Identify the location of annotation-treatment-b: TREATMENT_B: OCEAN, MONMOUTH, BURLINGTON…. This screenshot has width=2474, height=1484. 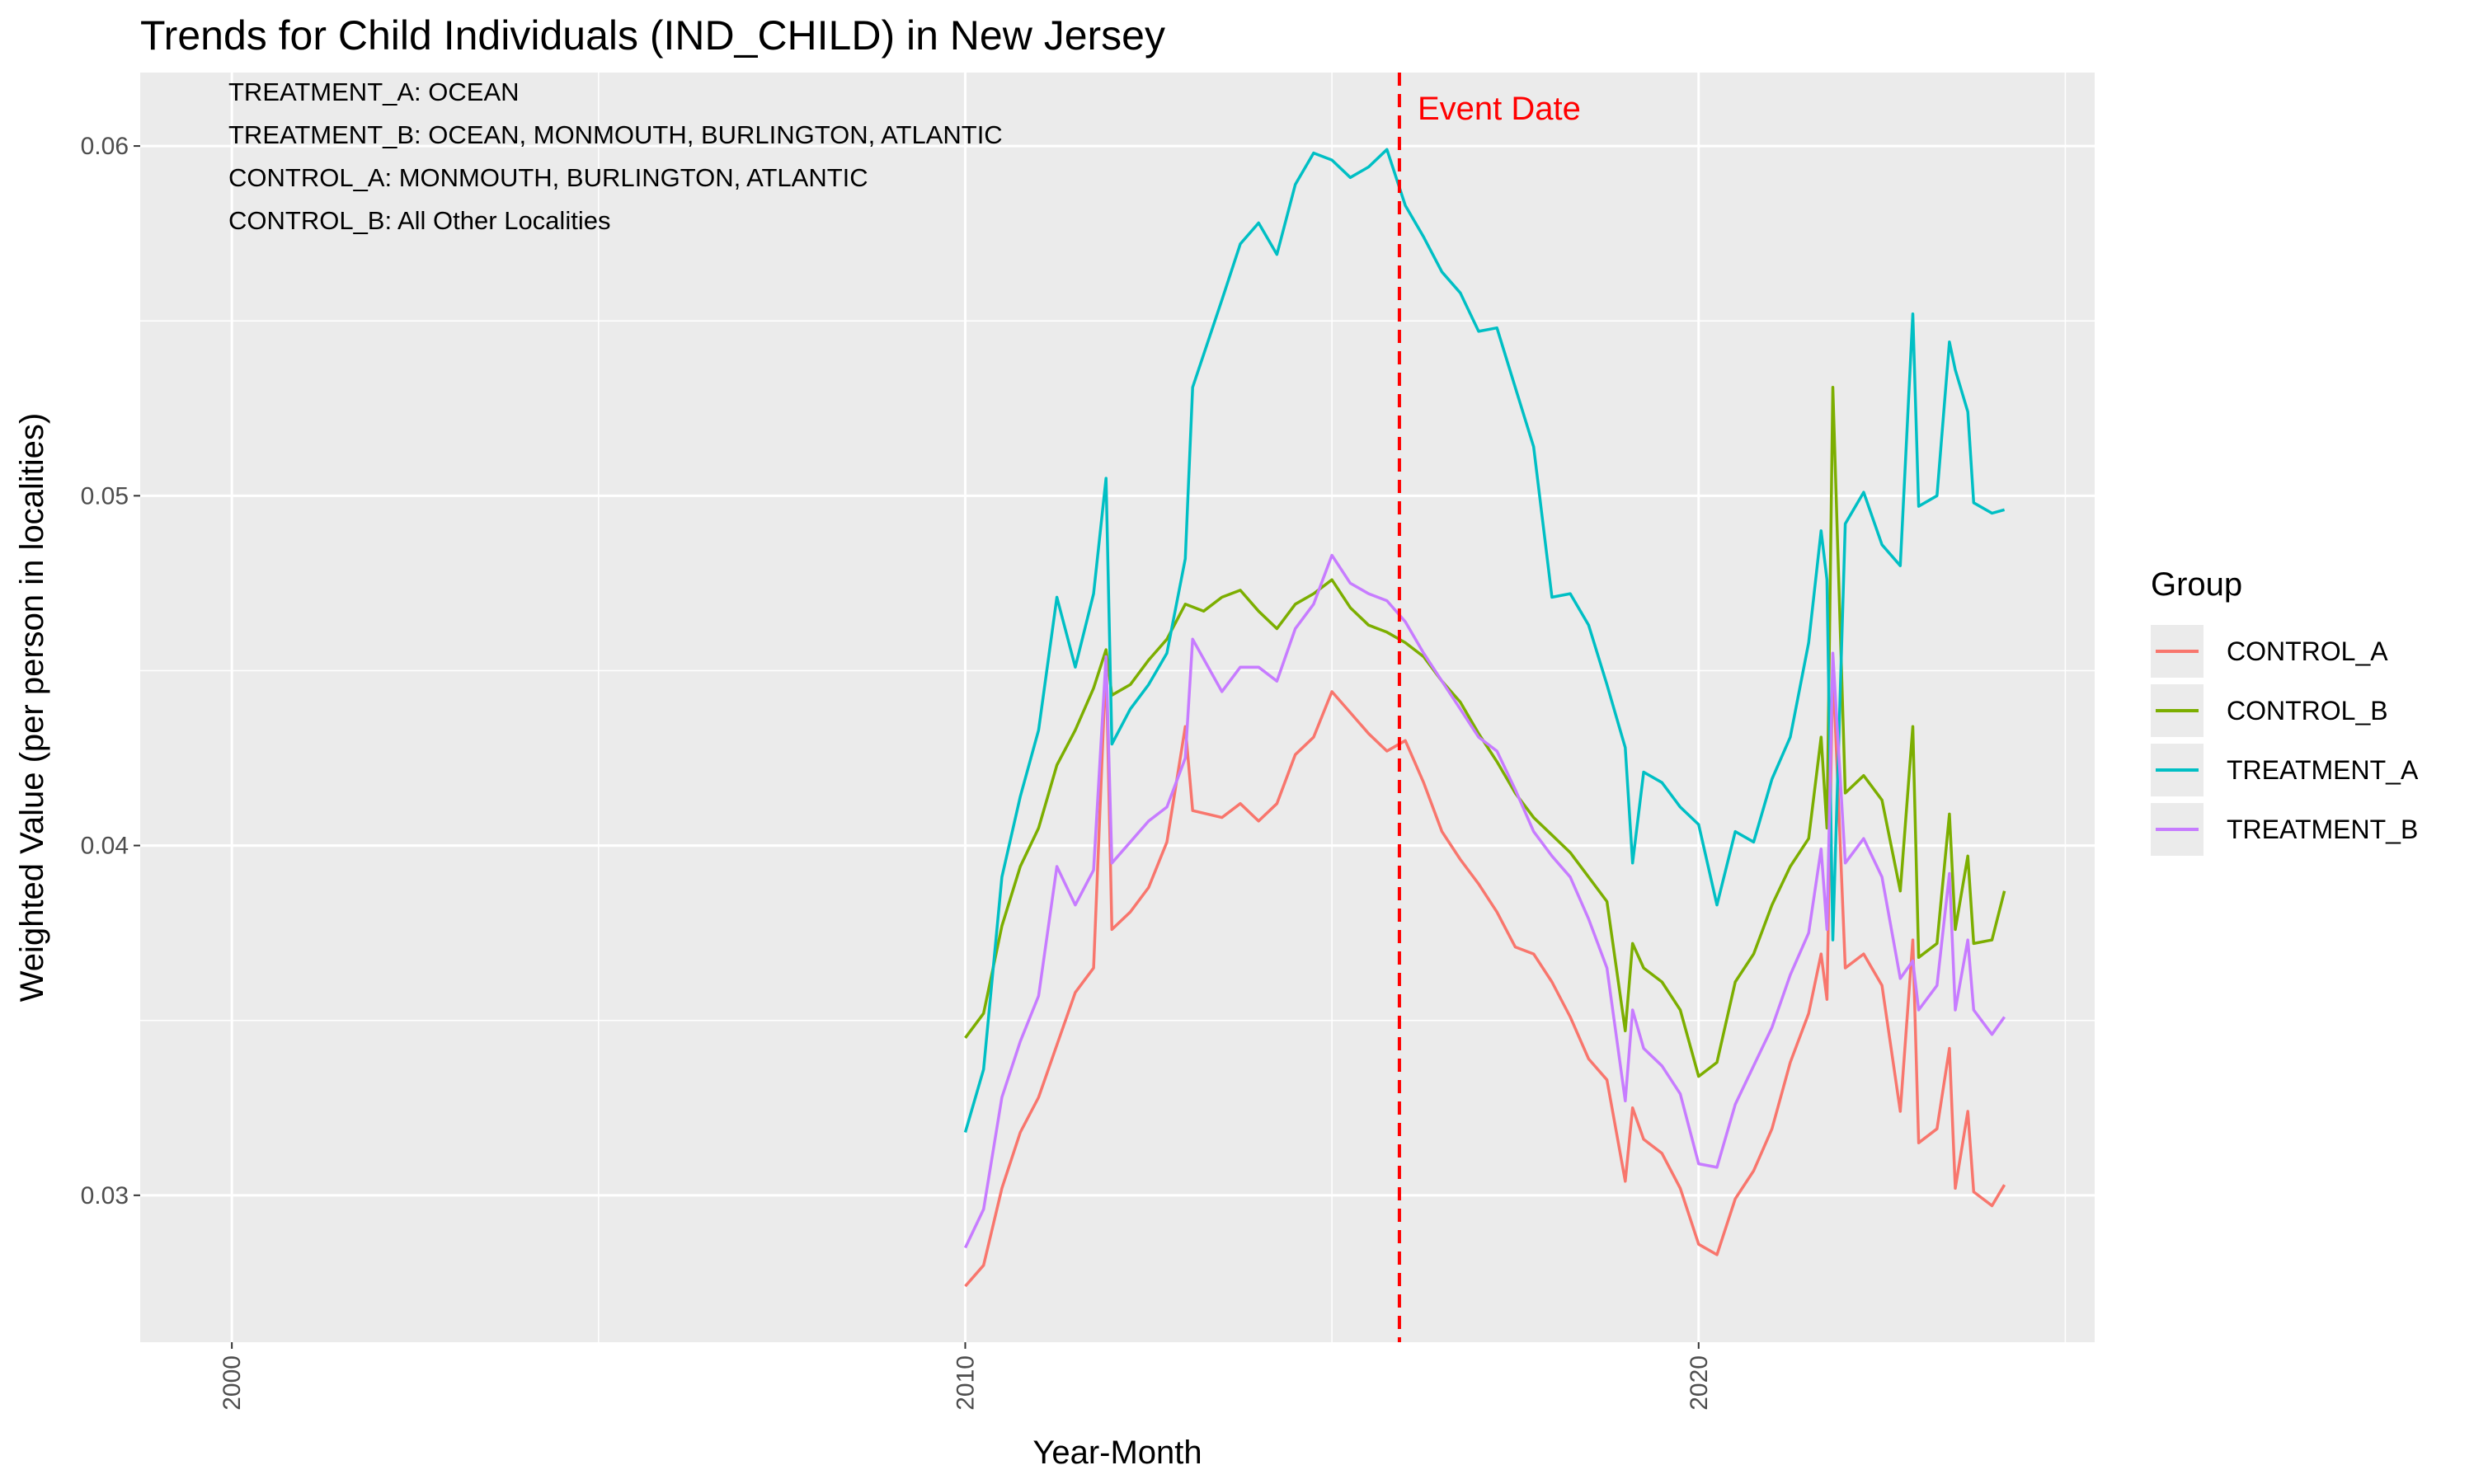
(615, 134).